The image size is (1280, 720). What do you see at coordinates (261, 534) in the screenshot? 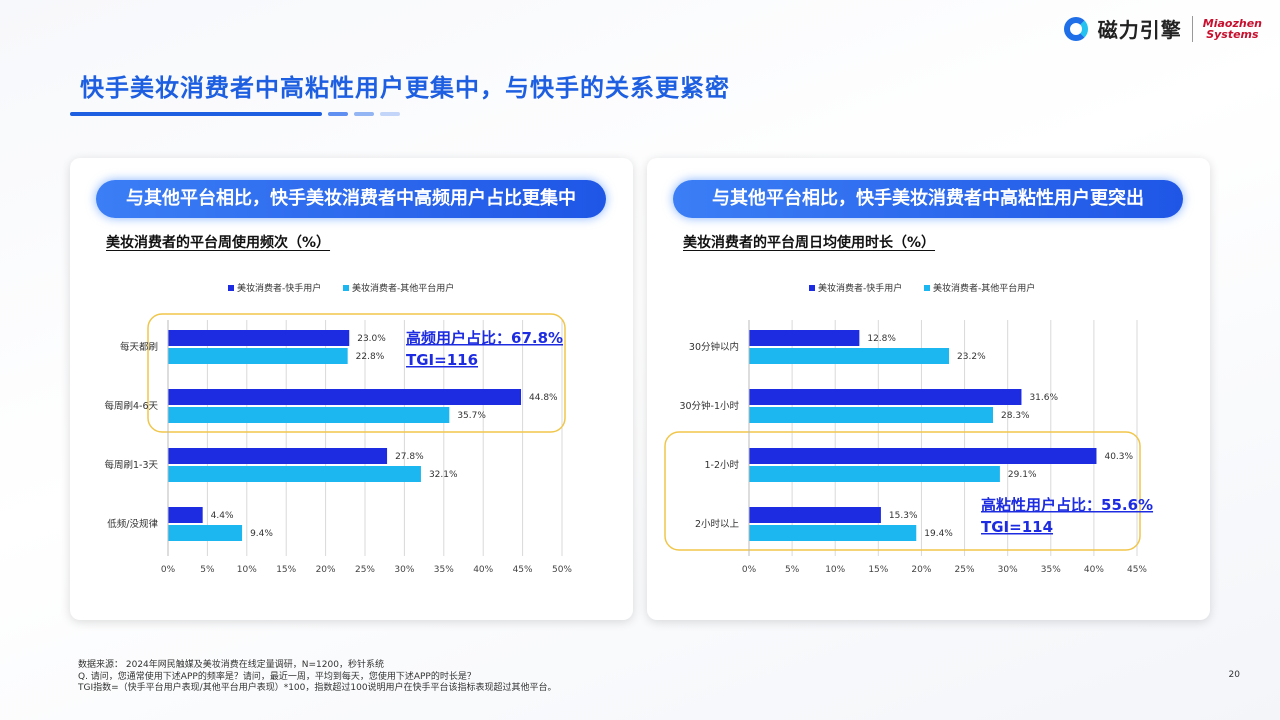
I see `bar-value-label: 9.4%` at bounding box center [261, 534].